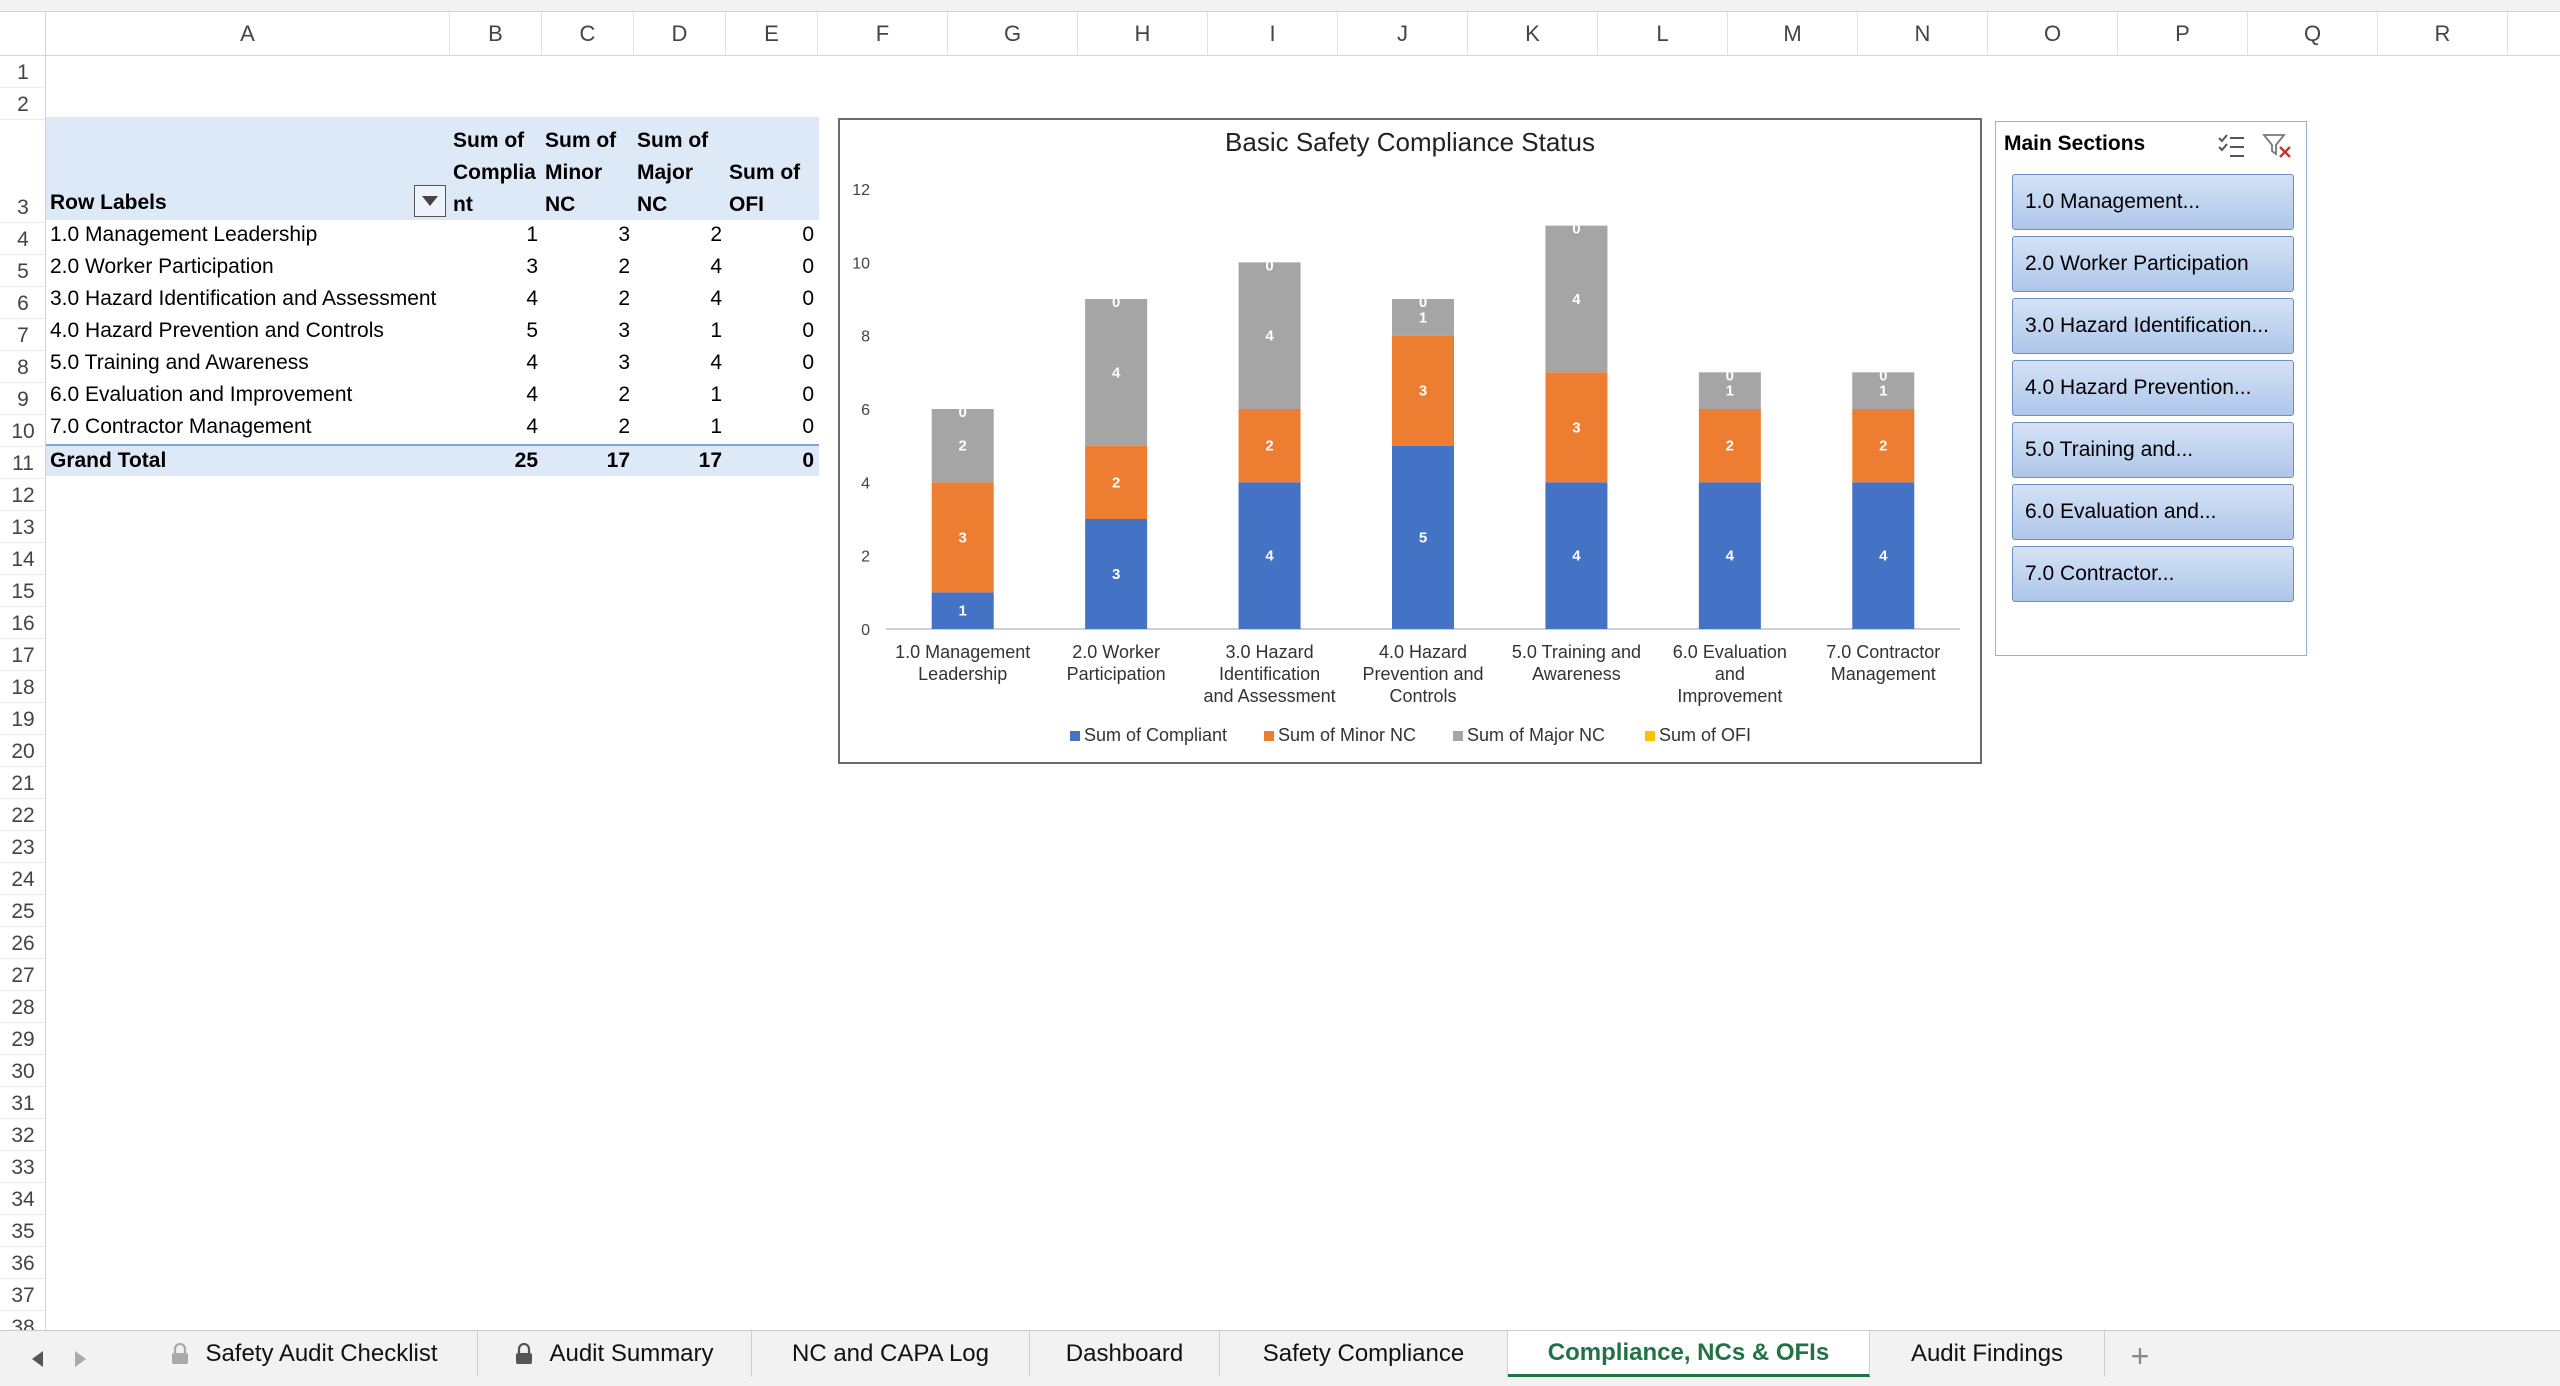 This screenshot has height=1386, width=2560. What do you see at coordinates (22, 591) in the screenshot?
I see `row-header-15: 15` at bounding box center [22, 591].